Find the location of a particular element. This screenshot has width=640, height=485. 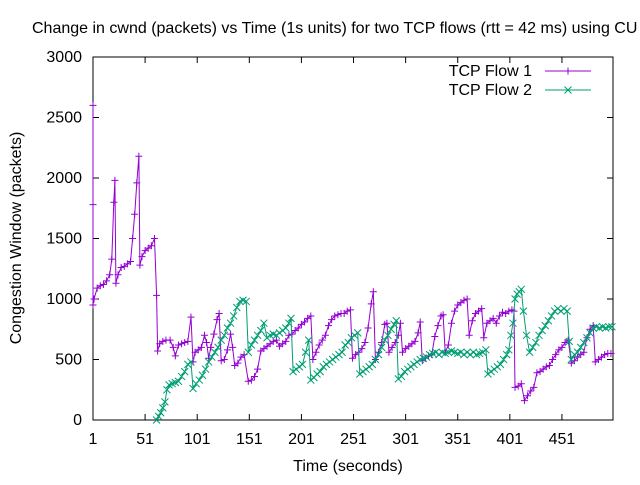

legend-item-1: TCP Flow 1 is located at coordinates (520, 71).